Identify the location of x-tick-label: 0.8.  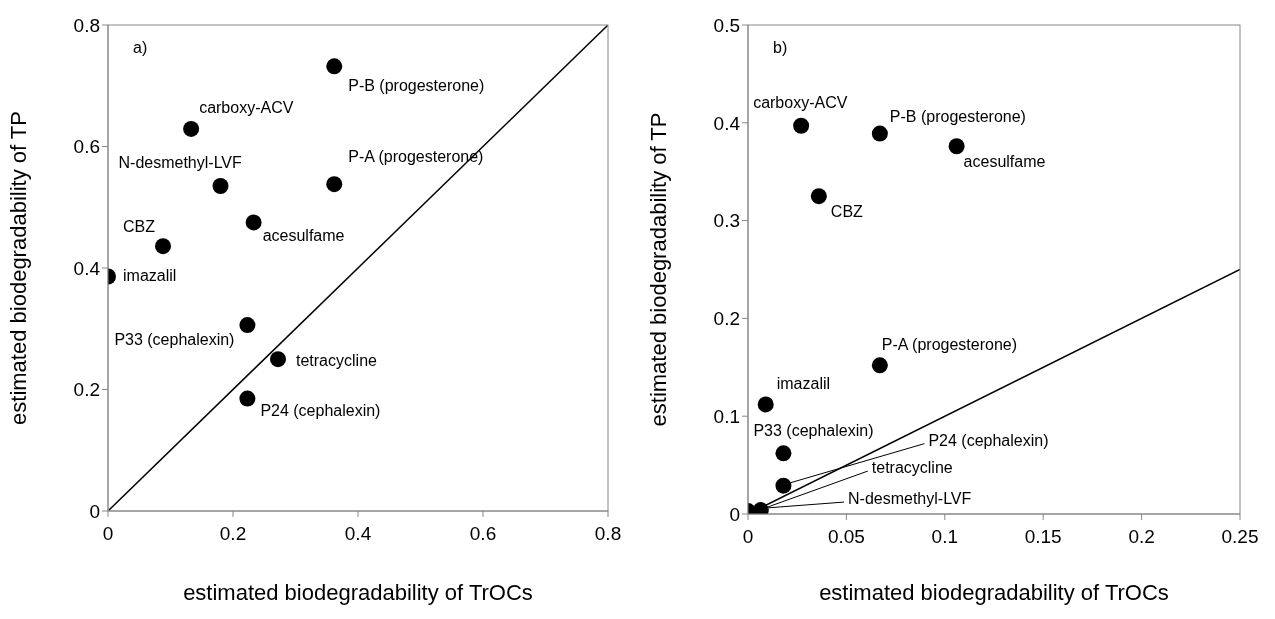
(608, 534).